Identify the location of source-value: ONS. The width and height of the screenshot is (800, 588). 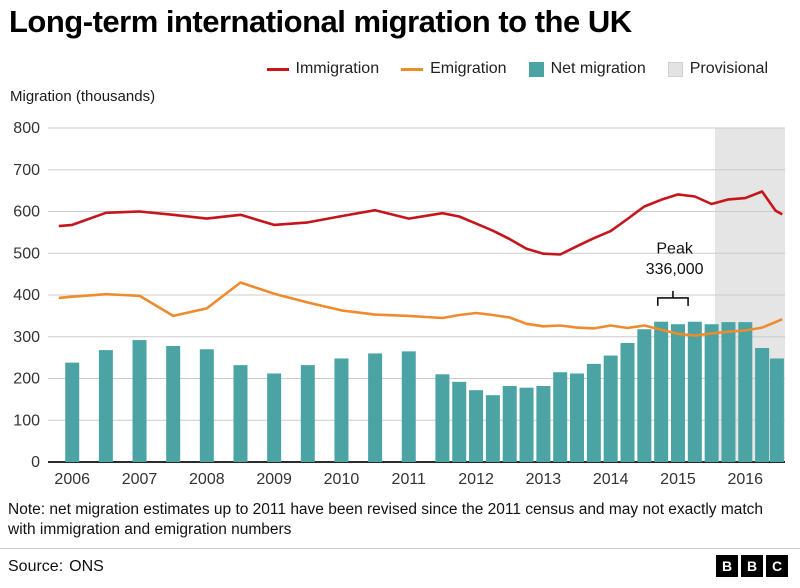
(86, 566).